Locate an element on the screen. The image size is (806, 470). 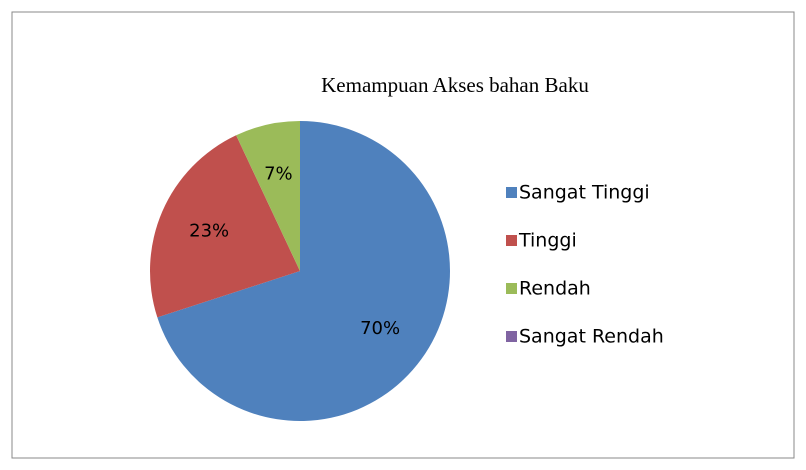
legend-label: Sangat Rendah is located at coordinates (591, 337).